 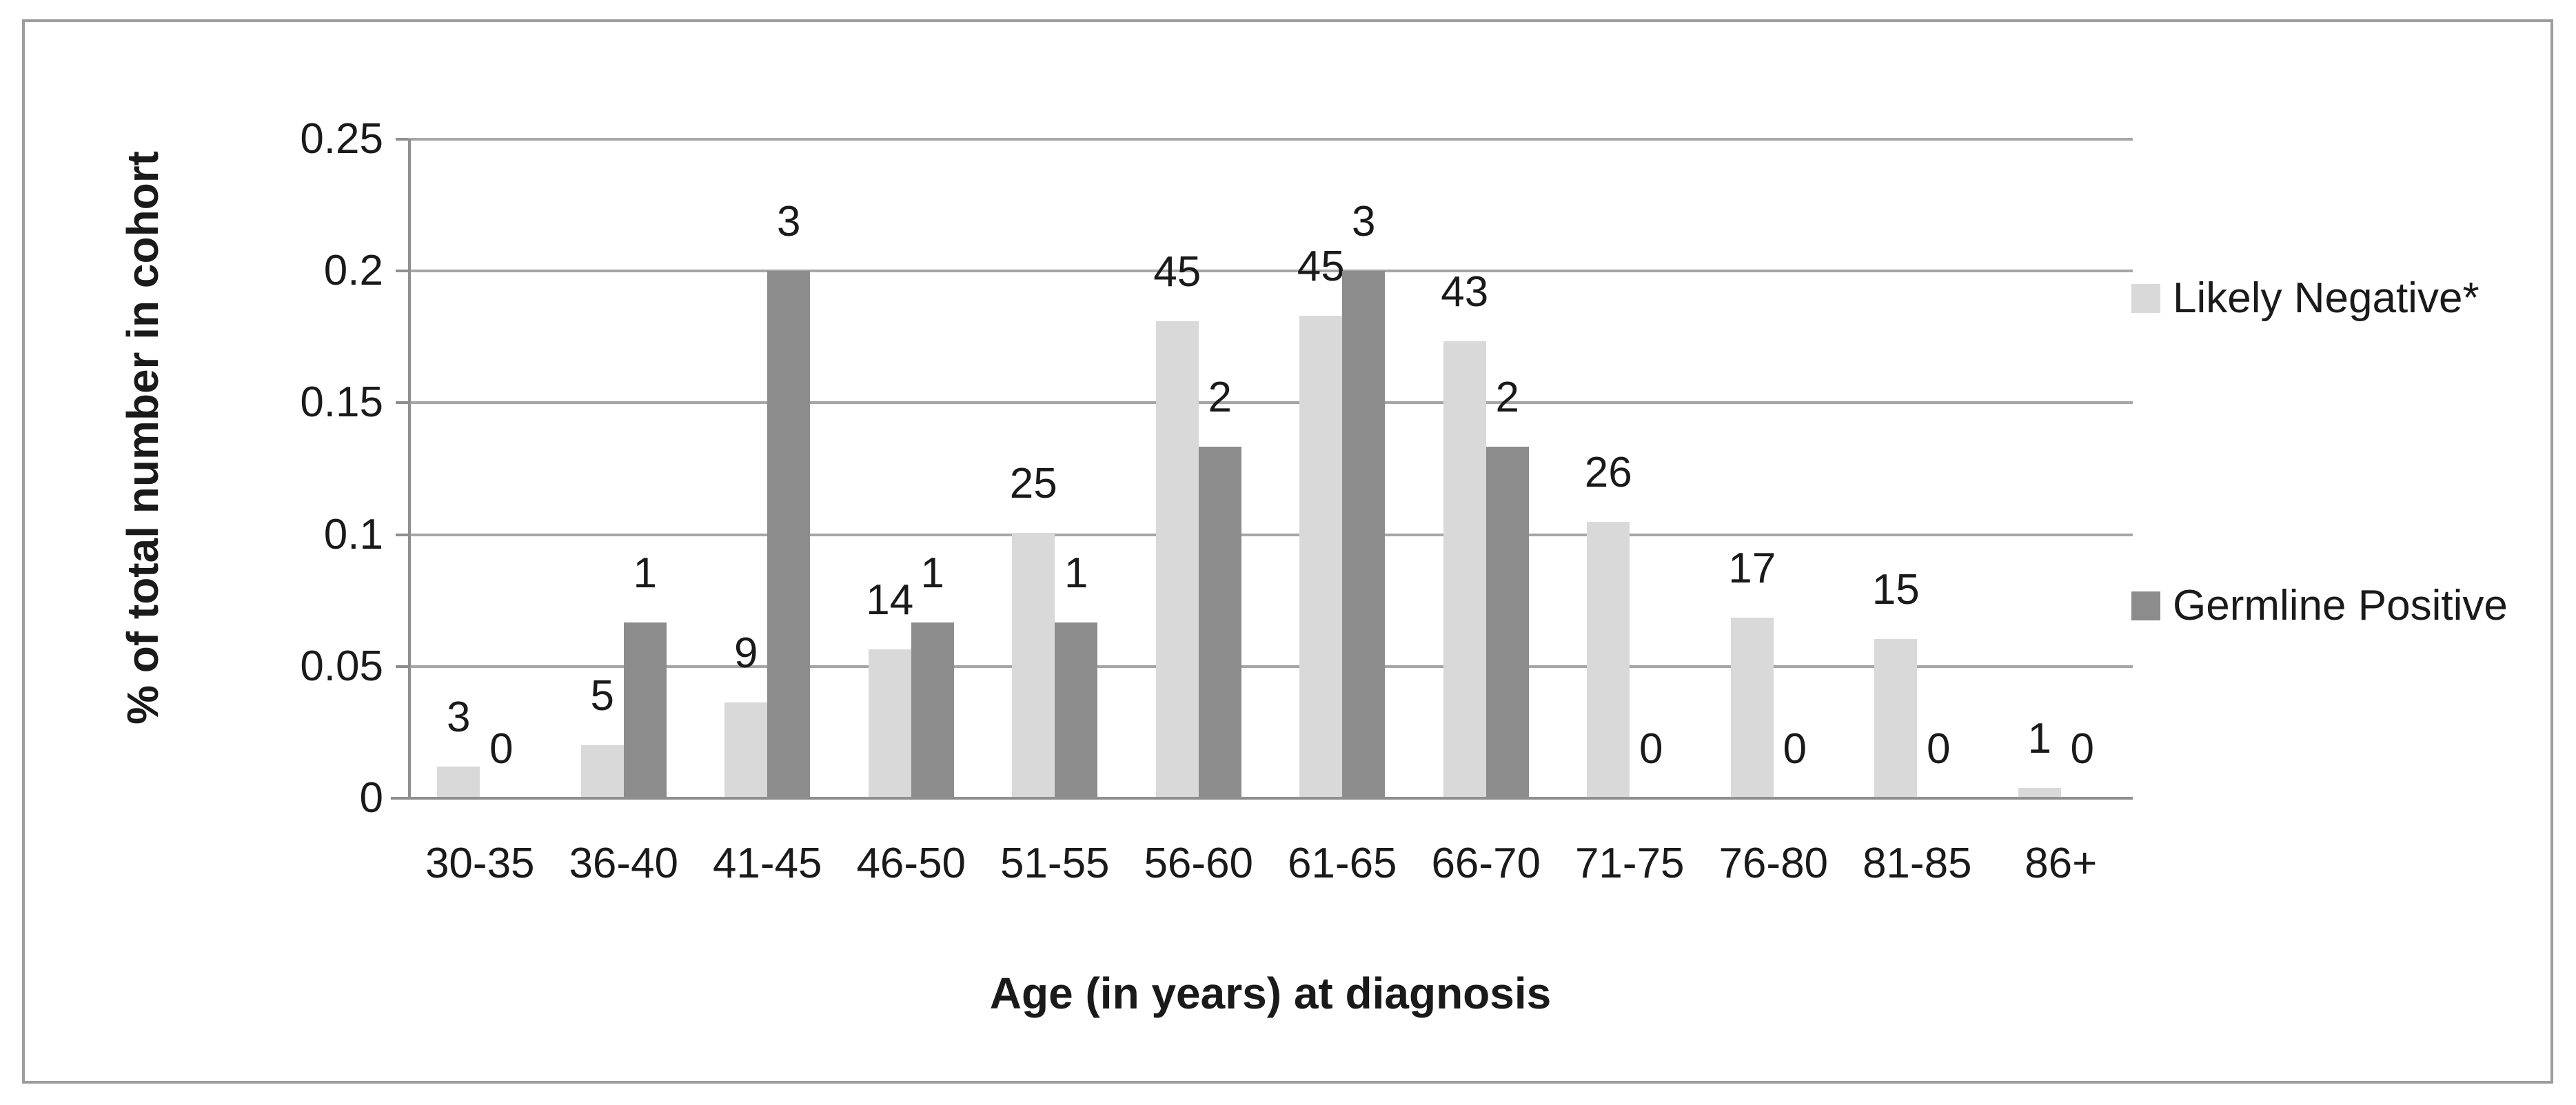 What do you see at coordinates (371, 798) in the screenshot?
I see `y-tick-label: 0` at bounding box center [371, 798].